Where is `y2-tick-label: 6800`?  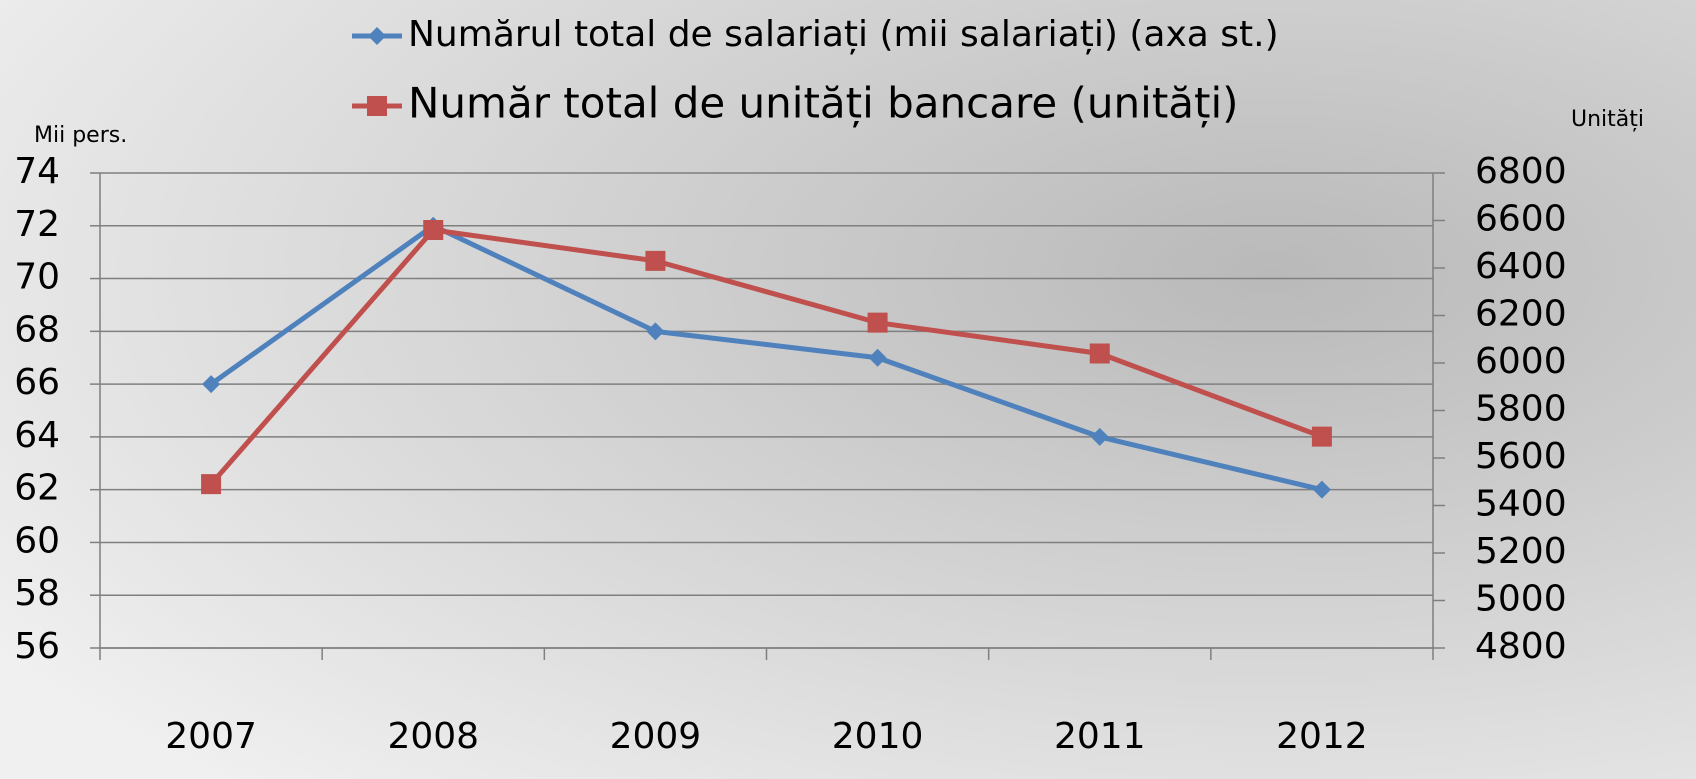
y2-tick-label: 6800 is located at coordinates (1521, 171).